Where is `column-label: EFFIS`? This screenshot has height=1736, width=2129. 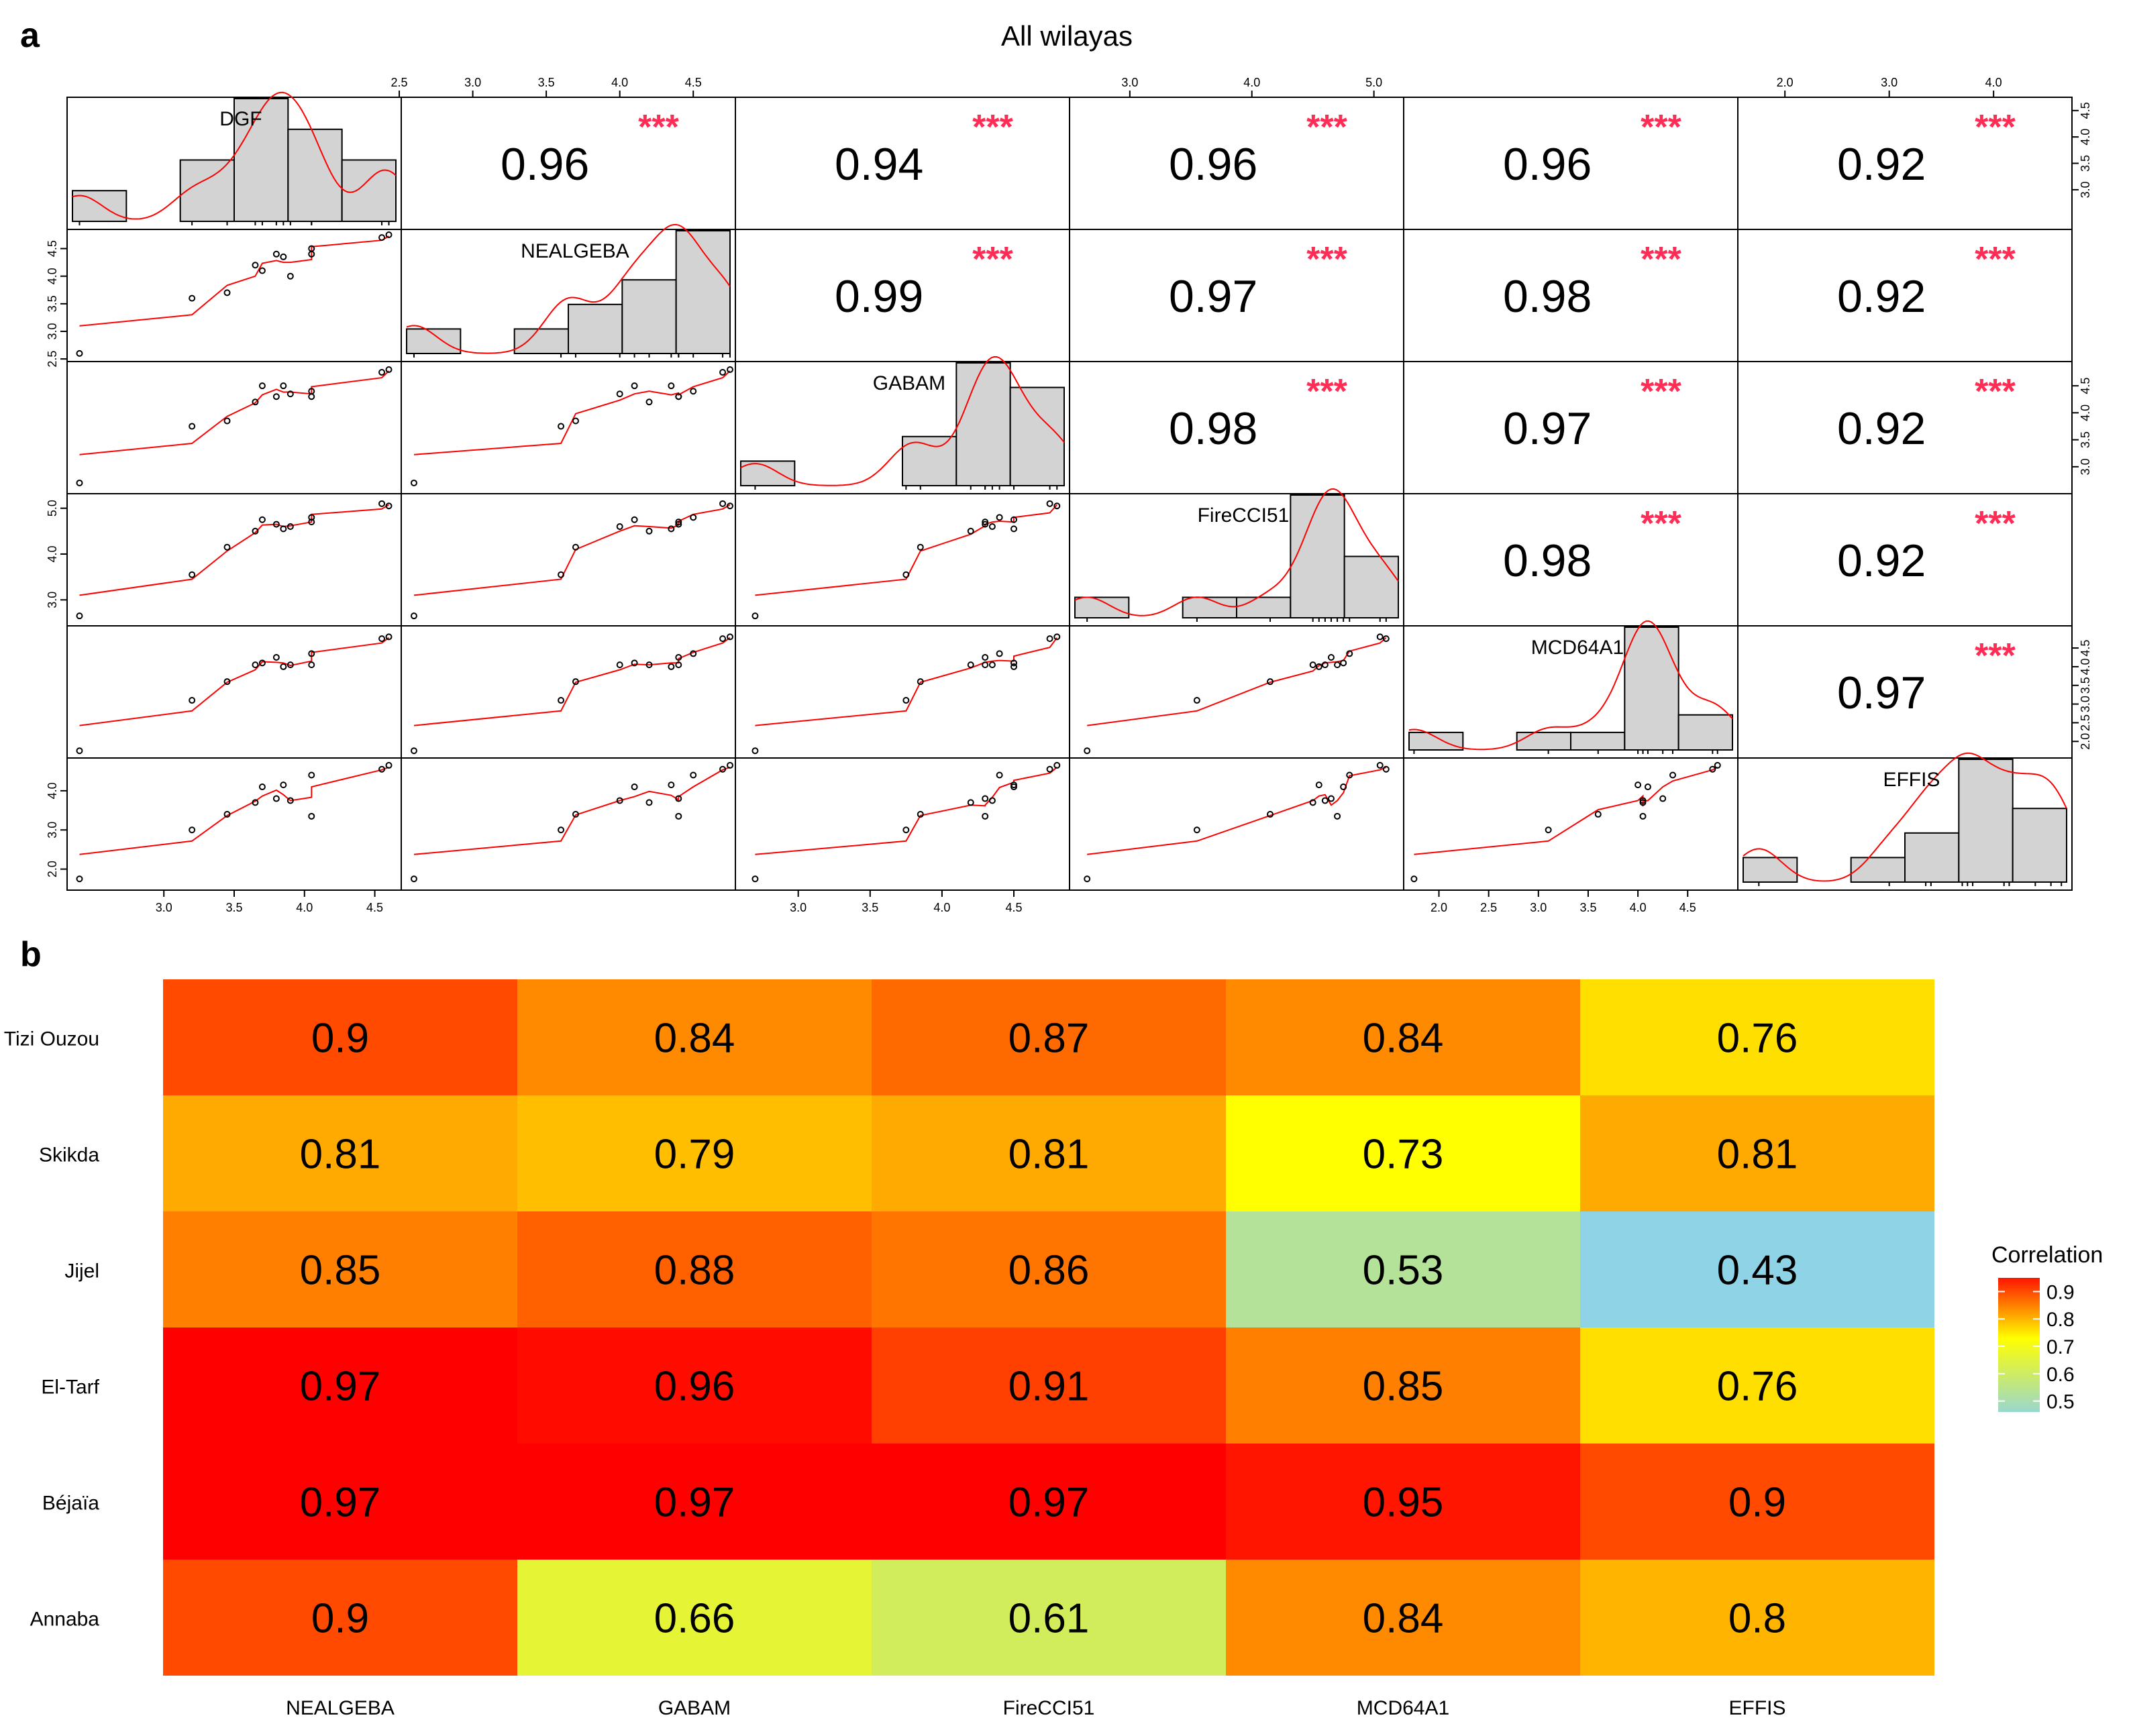
column-label: EFFIS is located at coordinates (1756, 1708).